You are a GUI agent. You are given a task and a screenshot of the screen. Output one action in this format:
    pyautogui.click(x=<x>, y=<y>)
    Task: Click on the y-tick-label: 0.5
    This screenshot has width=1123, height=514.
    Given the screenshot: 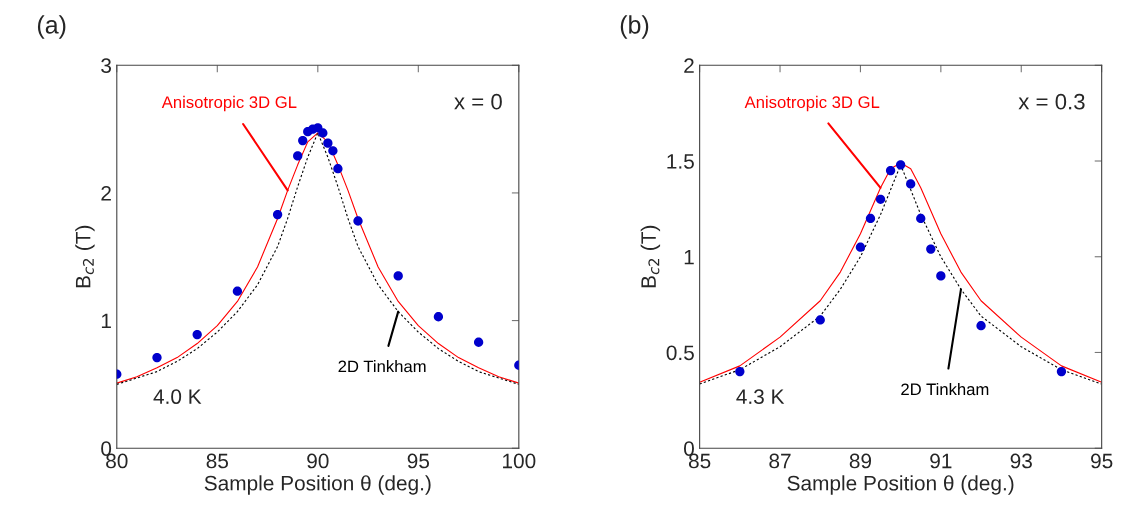 What is the action you would take?
    pyautogui.click(x=680, y=353)
    